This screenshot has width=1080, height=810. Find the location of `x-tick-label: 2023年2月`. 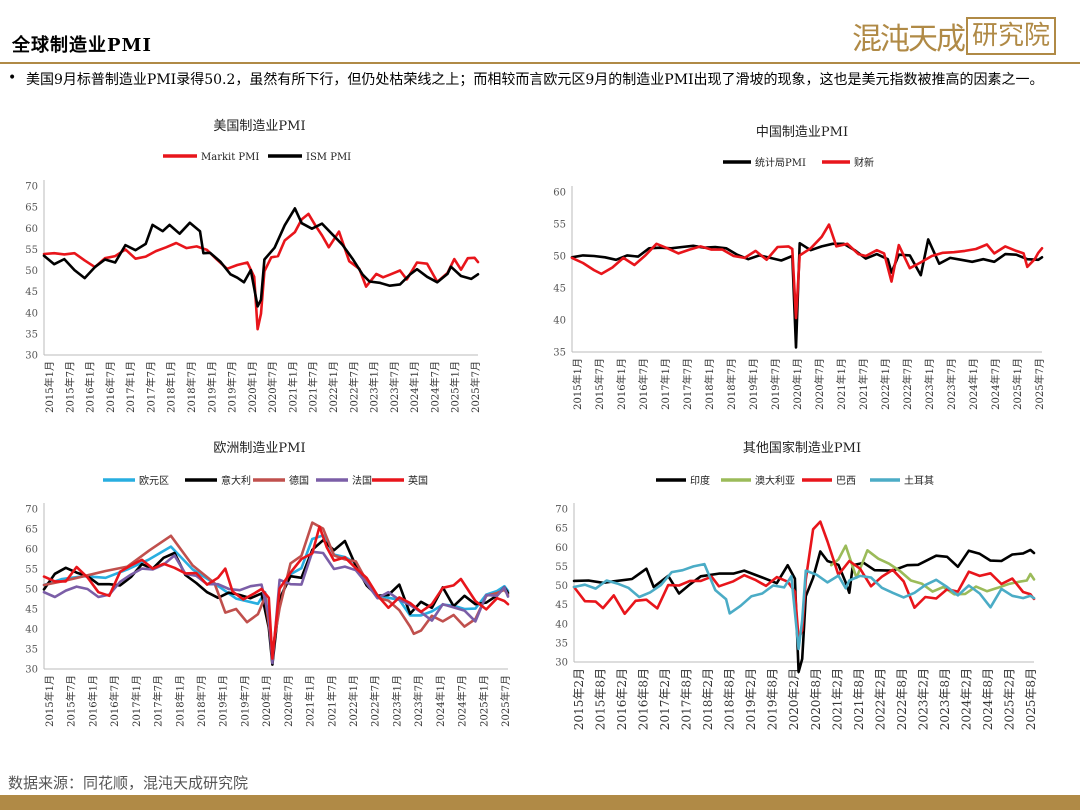

x-tick-label: 2023年2月 is located at coordinates (923, 699).